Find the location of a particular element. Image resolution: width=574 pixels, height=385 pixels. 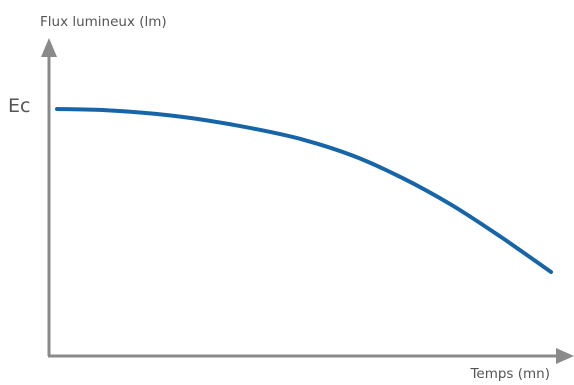

x-axis-label: Temps (mn) is located at coordinates (510, 374).